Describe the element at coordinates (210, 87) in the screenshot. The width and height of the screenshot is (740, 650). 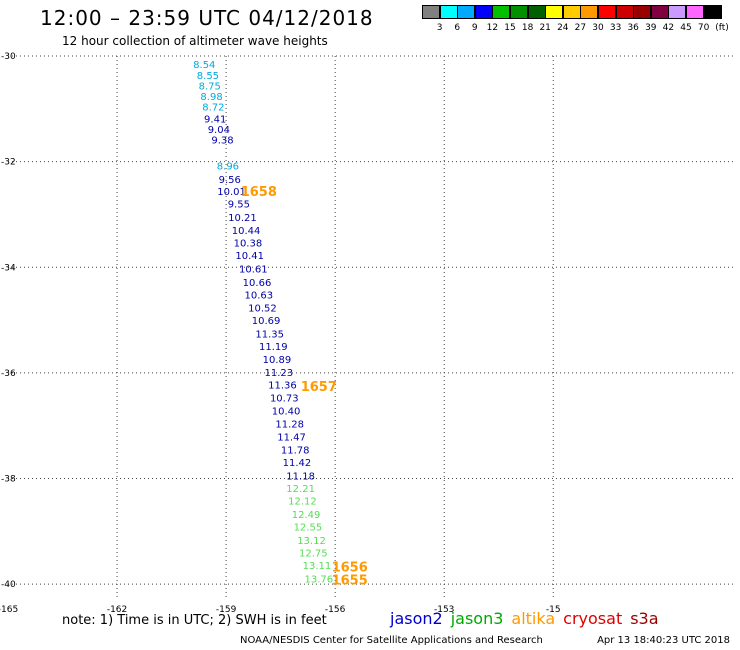
I see `wave-height-label: 8.75` at that location.